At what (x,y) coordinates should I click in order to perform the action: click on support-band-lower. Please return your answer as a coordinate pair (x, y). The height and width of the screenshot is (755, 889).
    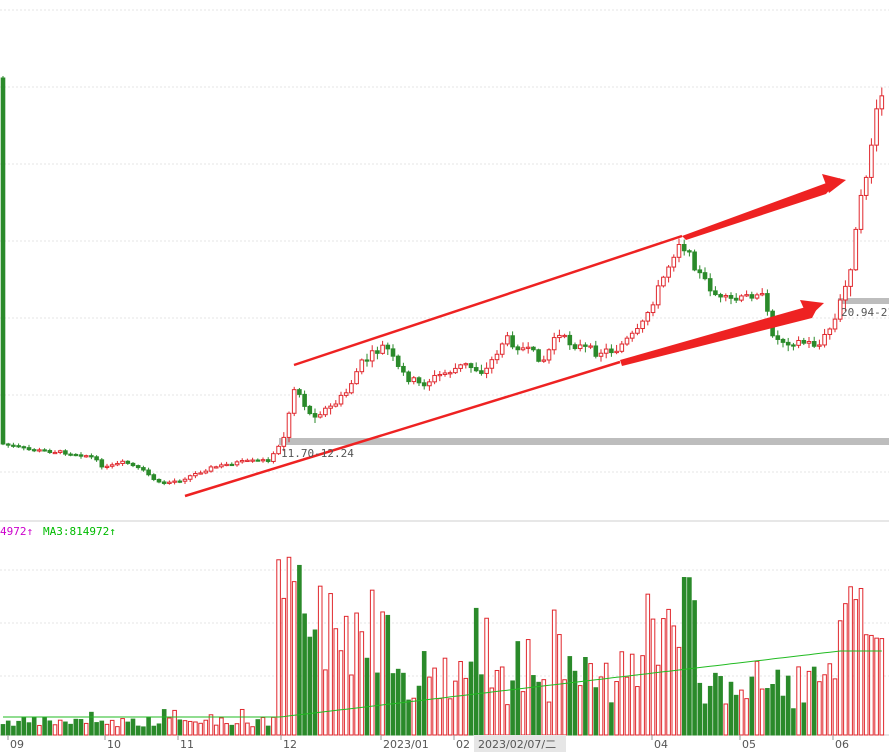
    Looking at the image, I should click on (584, 441).